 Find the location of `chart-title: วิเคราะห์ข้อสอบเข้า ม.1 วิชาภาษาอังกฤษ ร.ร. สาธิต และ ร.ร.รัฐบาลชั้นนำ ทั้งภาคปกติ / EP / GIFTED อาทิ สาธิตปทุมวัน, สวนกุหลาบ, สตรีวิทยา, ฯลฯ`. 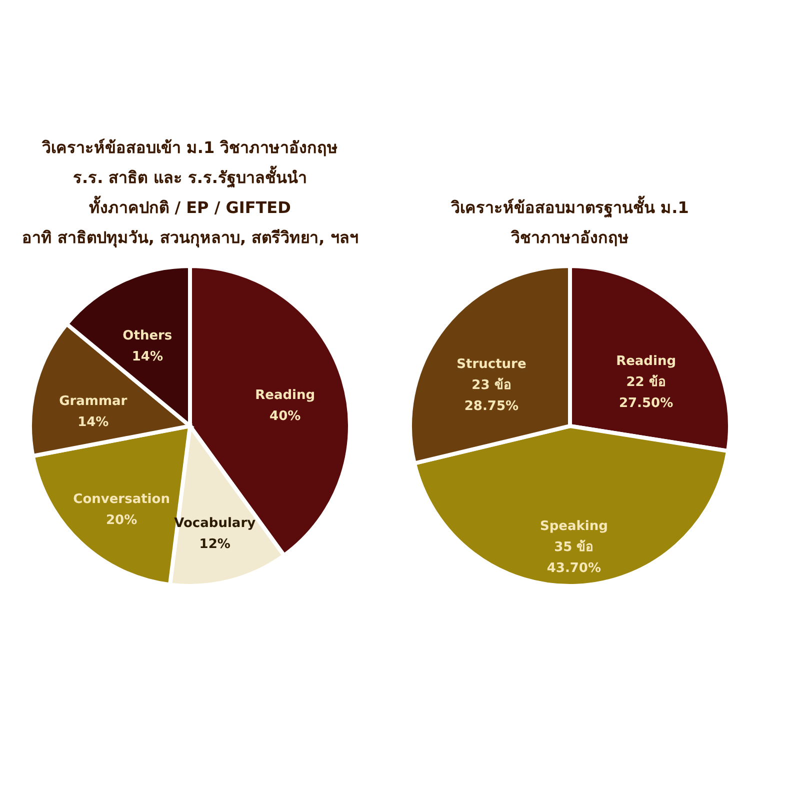

chart-title: วิเคราะห์ข้อสอบเข้า ม.1 วิชาภาษาอังกฤษ ร.ร. สาธิต และ ร.ร.รัฐบาลชั้นนำ ทั้งภาคปกติ / EP / GIFTED อาทิ สาธิตปทุมวัน, สวนกุหลาบ, สตรีวิทยา, ฯลฯ is located at coordinates (190, 193).